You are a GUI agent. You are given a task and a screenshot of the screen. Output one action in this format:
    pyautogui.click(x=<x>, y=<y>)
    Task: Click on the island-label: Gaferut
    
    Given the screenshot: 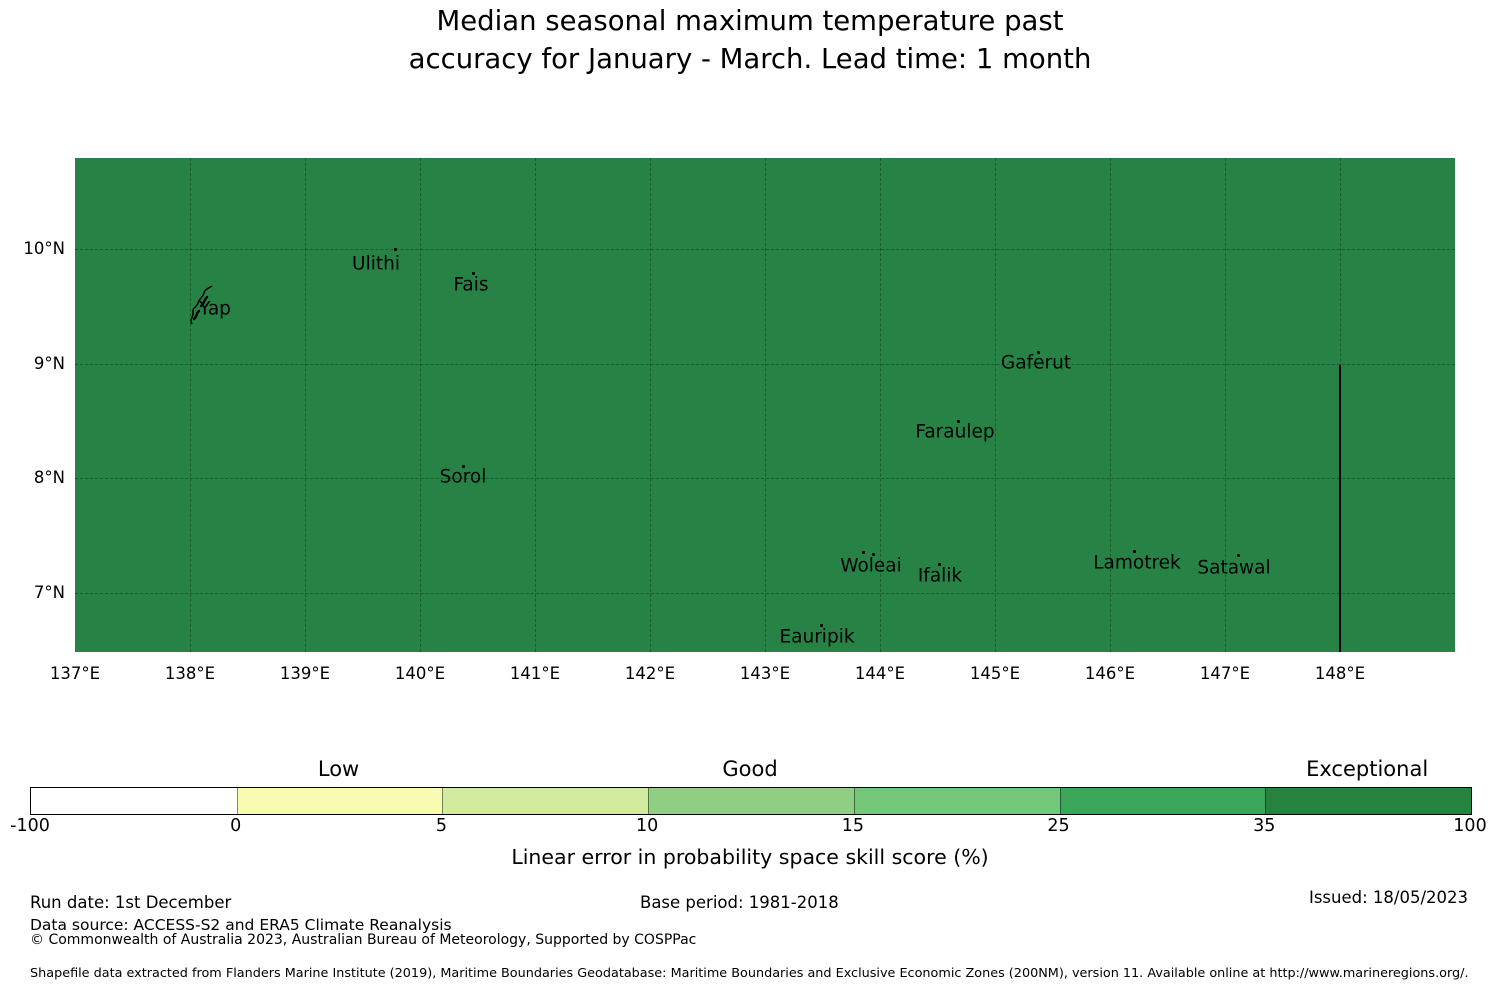 What is the action you would take?
    pyautogui.click(x=1036, y=363)
    